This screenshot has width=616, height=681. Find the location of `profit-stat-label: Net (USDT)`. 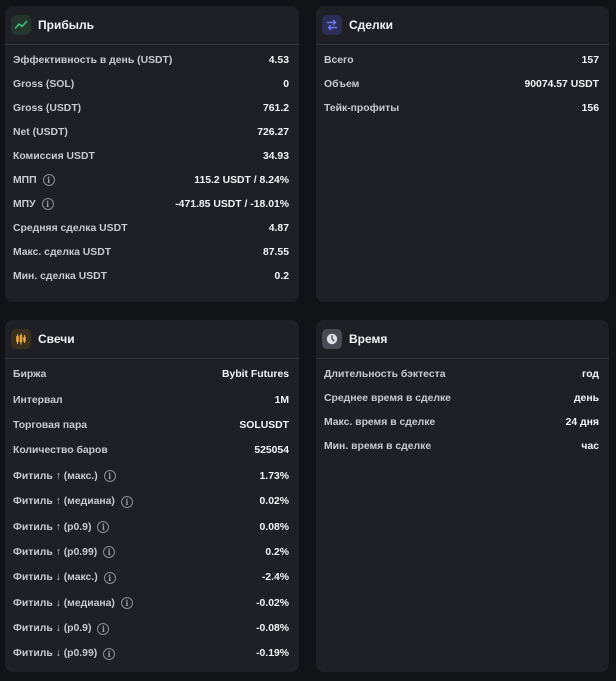

profit-stat-label: Net (USDT) is located at coordinates (40, 132).